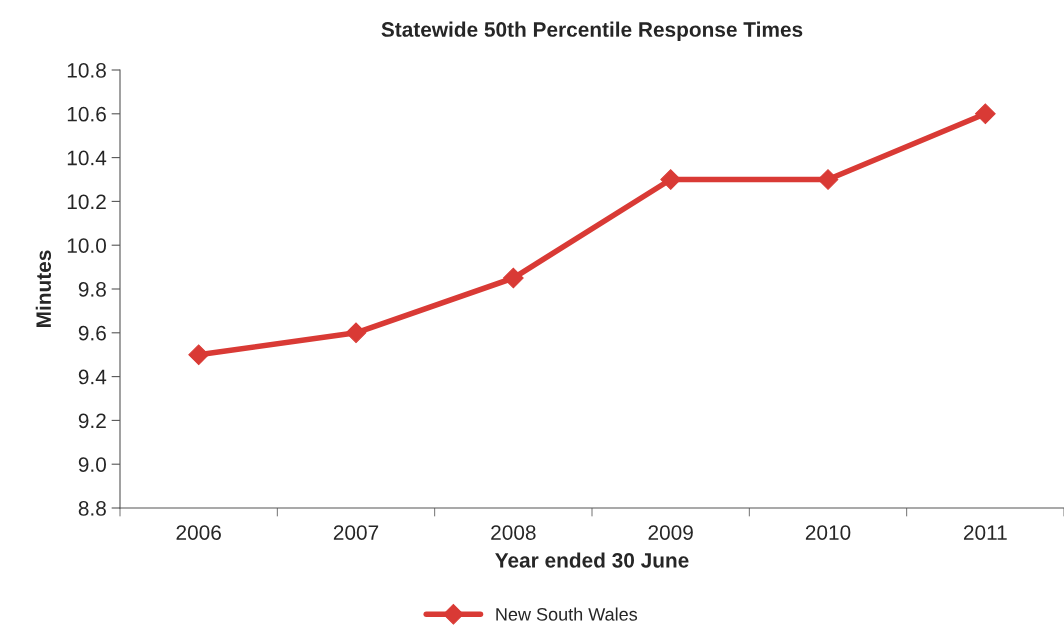 This screenshot has height=628, width=1064. Describe the element at coordinates (92, 289) in the screenshot. I see `y-tick-label: 9.8` at that location.